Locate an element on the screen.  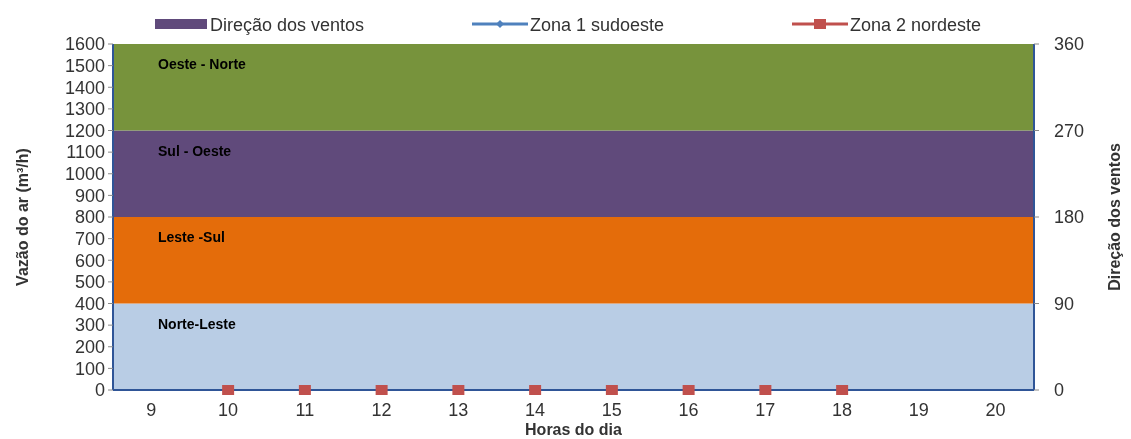
y-tick-label: 900 is located at coordinates (89, 195).